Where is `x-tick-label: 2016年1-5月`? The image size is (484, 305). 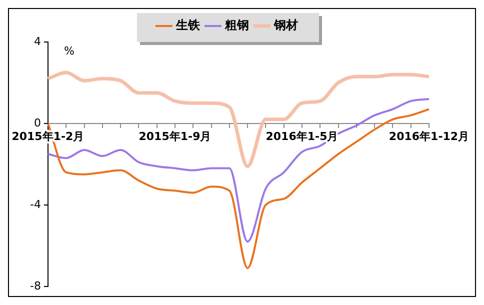 x-tick-label: 2016年1-5月 is located at coordinates (302, 136).